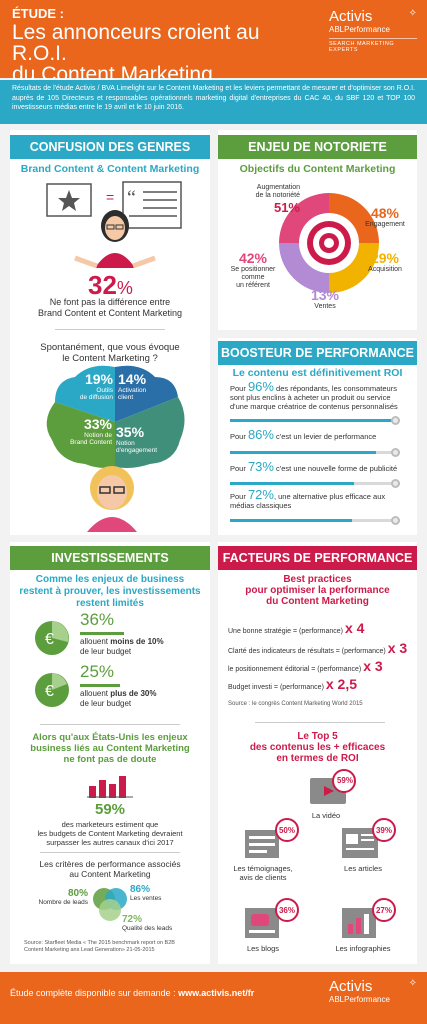  Describe the element at coordinates (344, 780) in the screenshot. I see `top5-video-pct: 59%` at that location.